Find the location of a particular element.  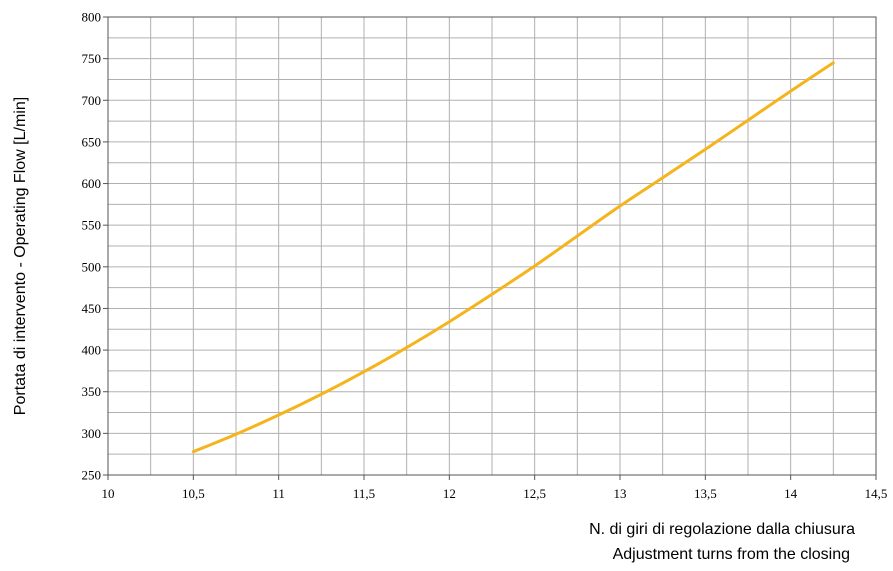

y-tick-label: 400 is located at coordinates (92, 350).